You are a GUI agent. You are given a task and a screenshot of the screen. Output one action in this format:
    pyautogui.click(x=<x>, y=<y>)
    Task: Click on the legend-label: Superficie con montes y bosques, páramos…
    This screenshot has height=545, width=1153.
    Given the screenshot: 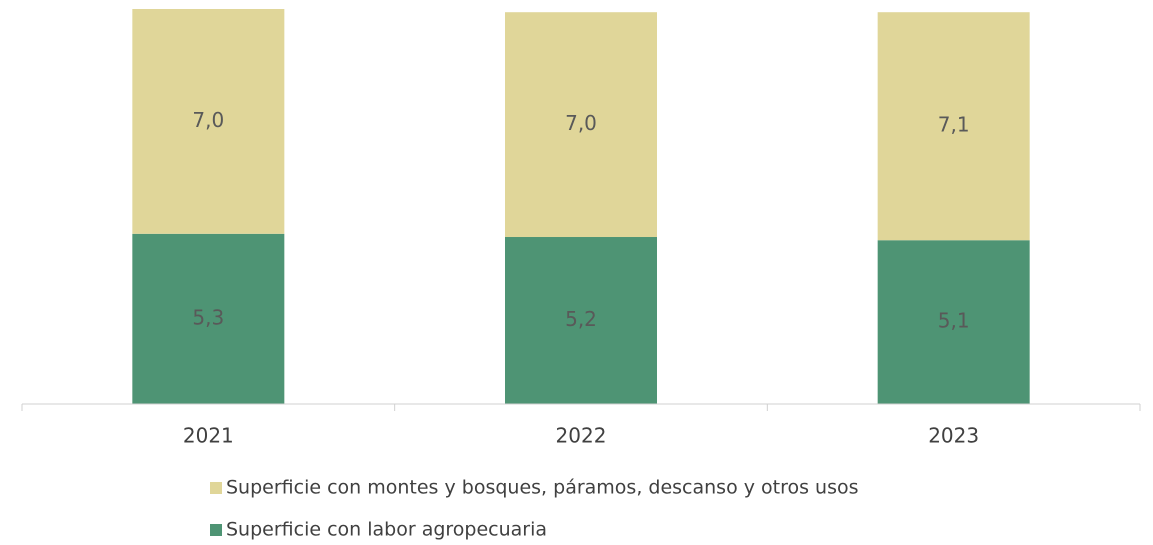 What is the action you would take?
    pyautogui.click(x=542, y=488)
    